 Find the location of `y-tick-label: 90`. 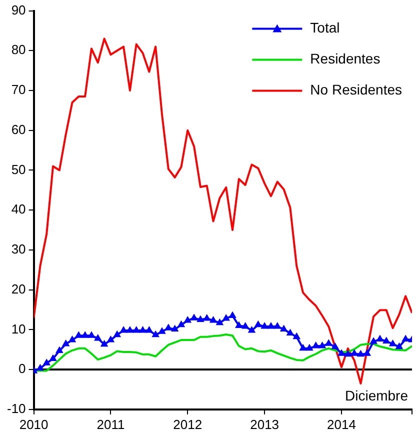

y-tick-label: 90 is located at coordinates (18, 10).